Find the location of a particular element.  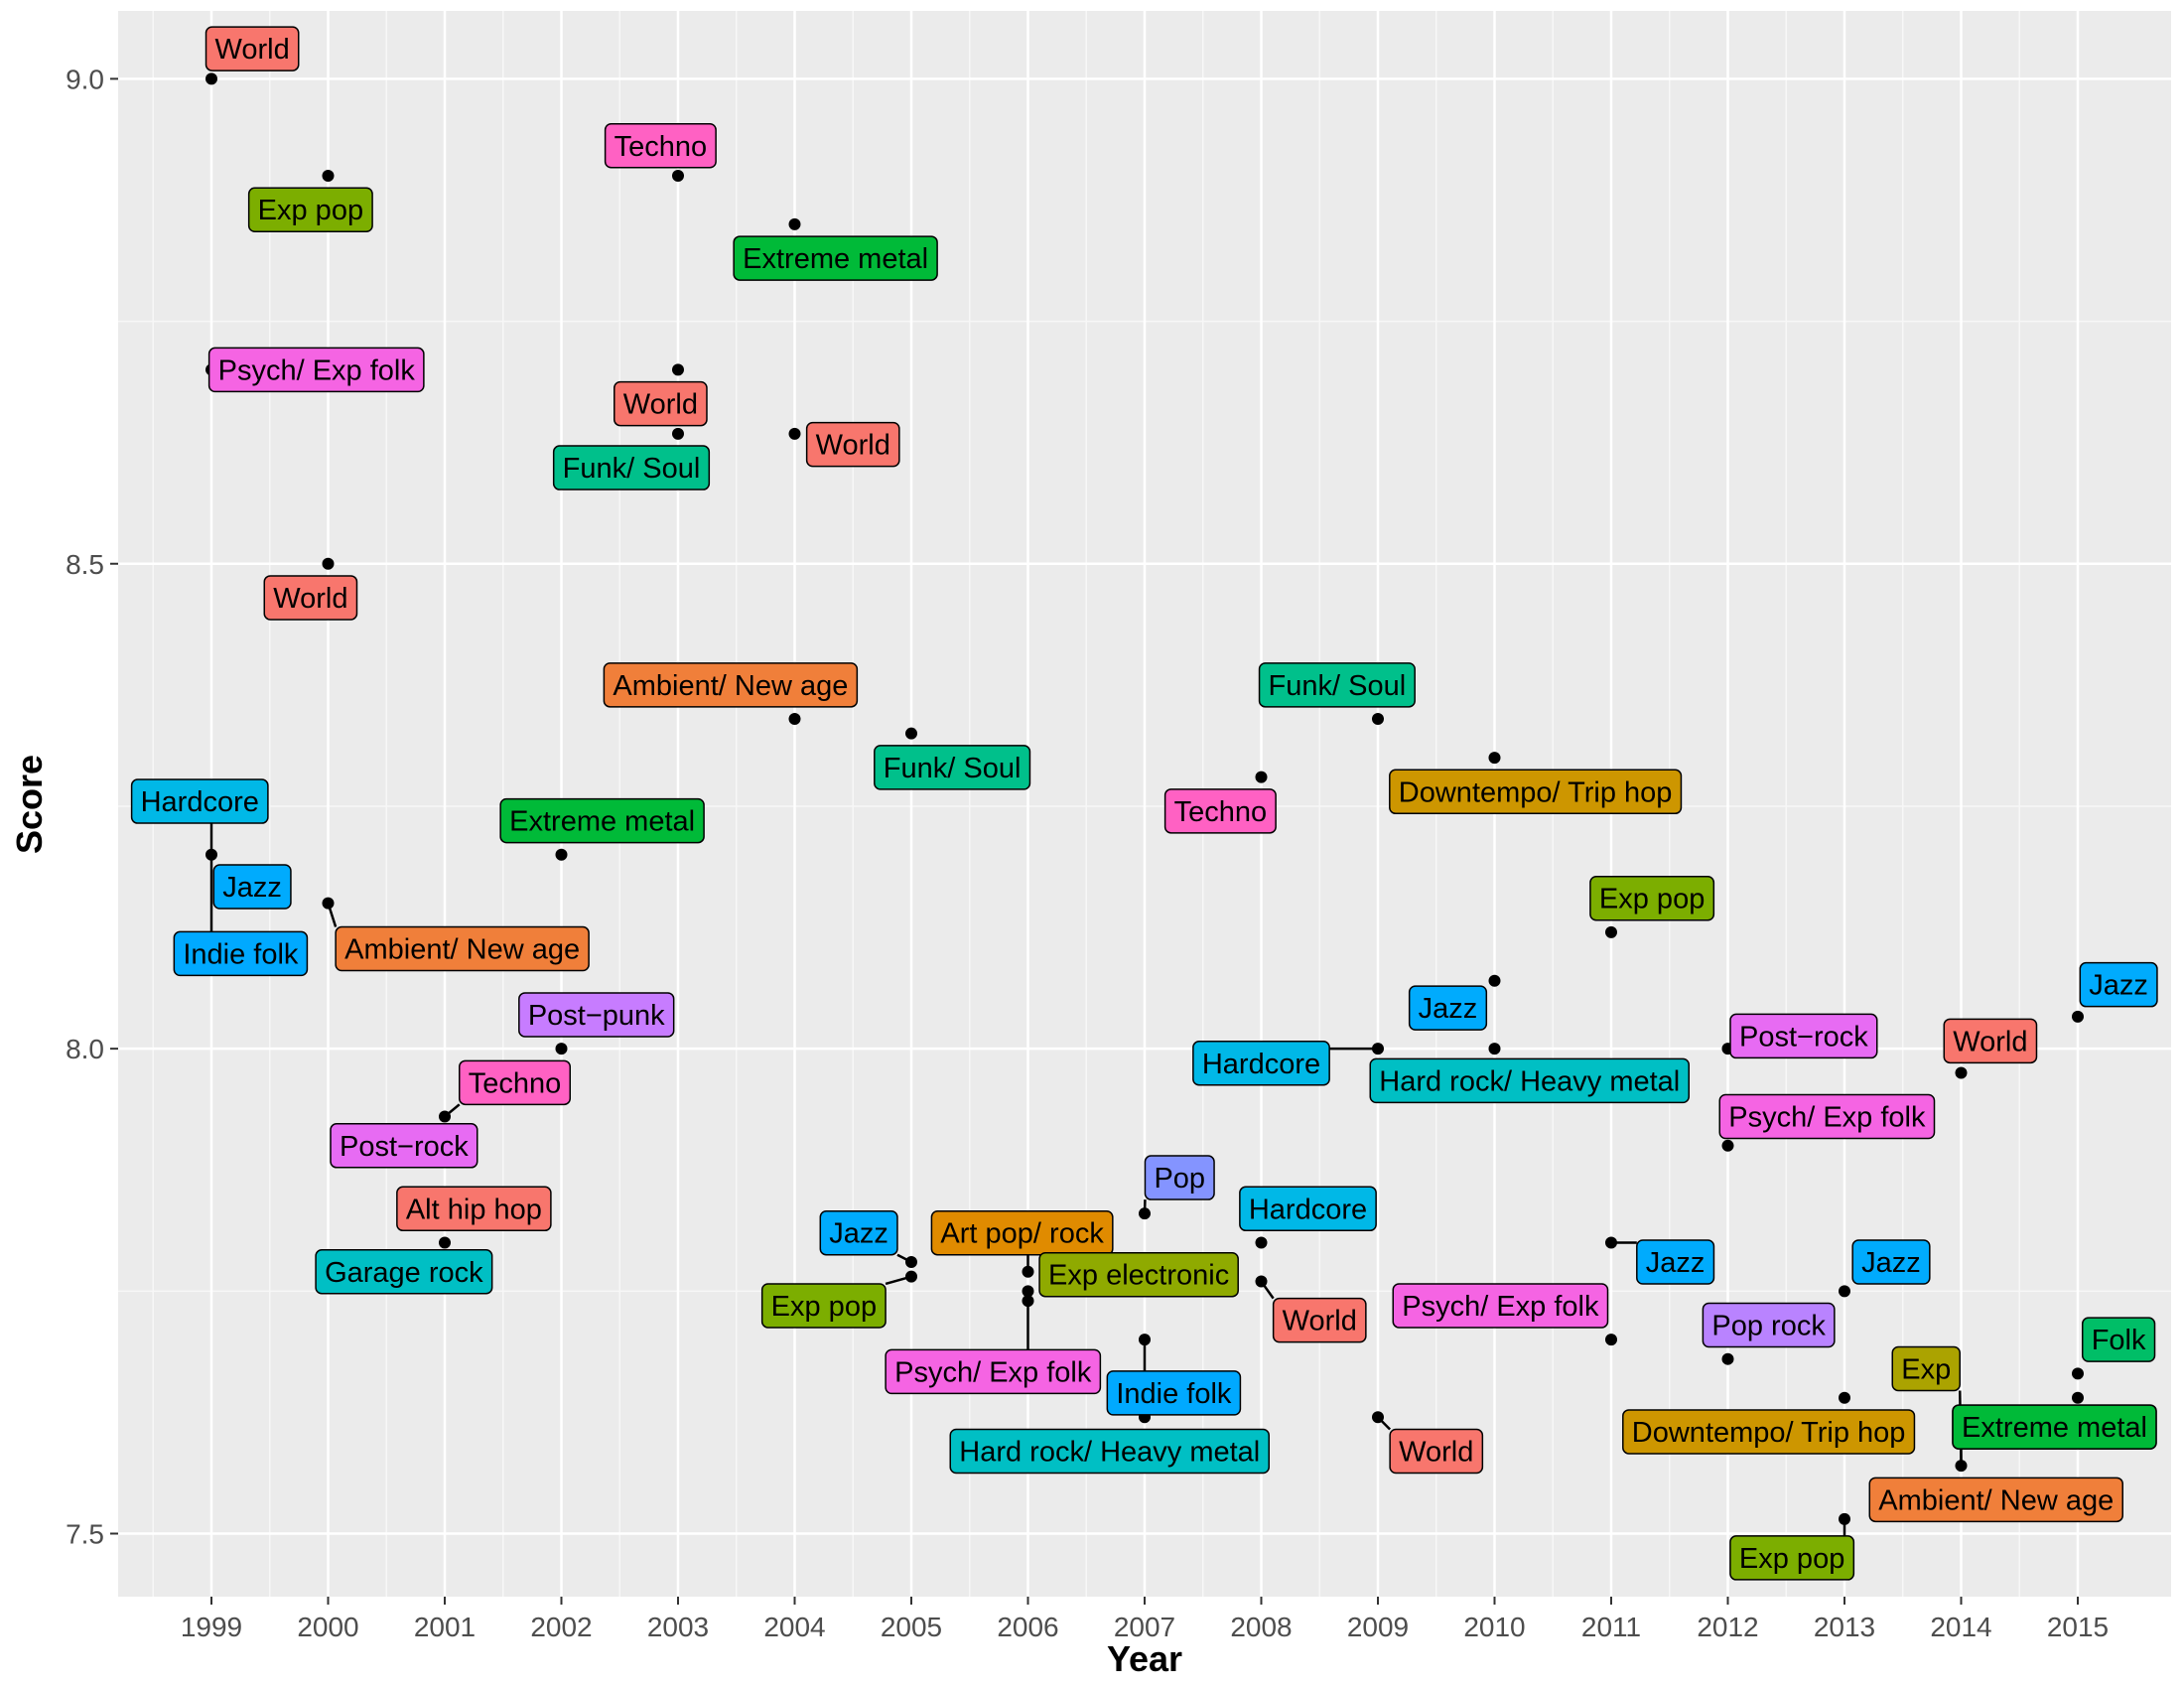

label-box: Exp pop is located at coordinates (1652, 898).